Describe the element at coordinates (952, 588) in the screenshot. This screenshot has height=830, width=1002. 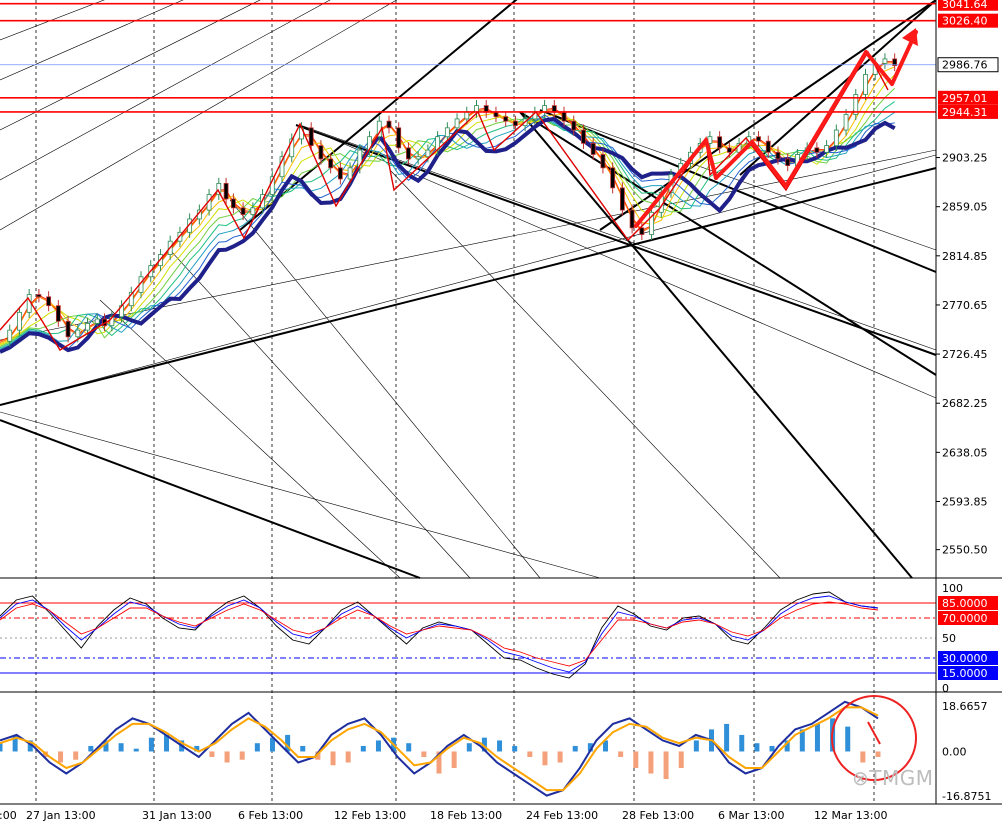
I see `stoch-tick-label: 100` at that location.